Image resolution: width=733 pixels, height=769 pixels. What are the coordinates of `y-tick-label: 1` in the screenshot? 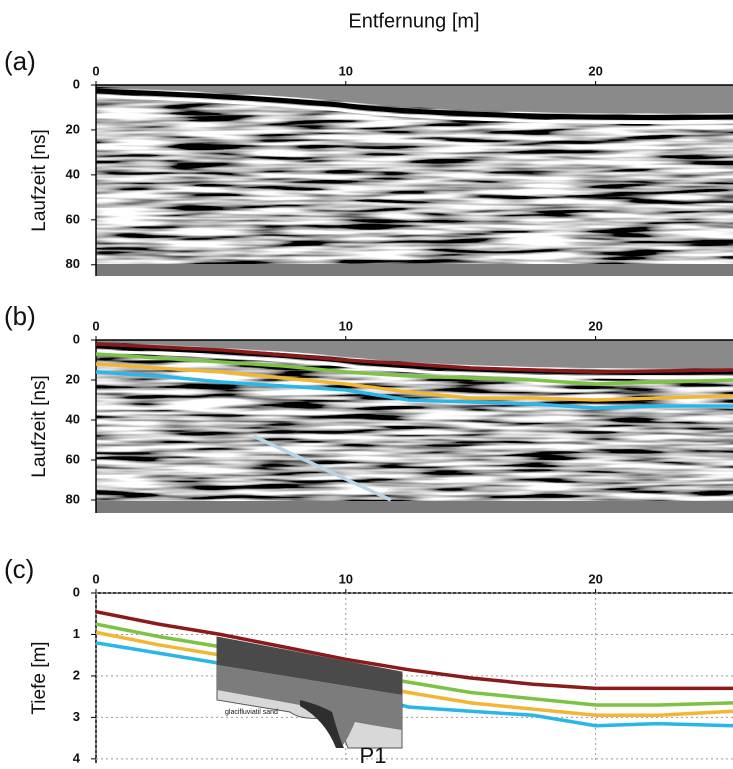 It's located at (76, 633).